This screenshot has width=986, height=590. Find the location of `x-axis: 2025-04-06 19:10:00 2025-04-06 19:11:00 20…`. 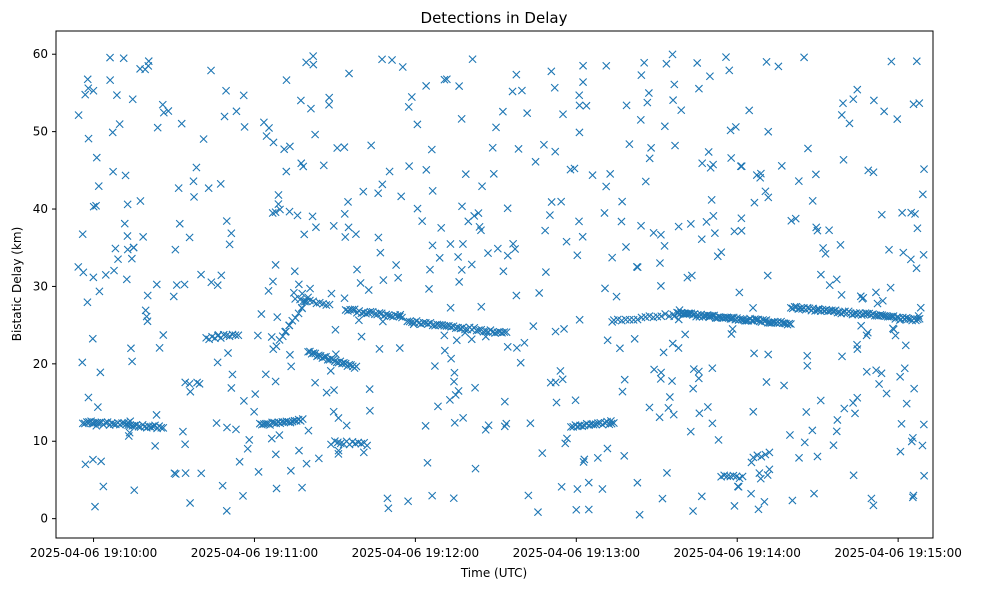

x-axis: 2025-04-06 19:10:00 2025-04-06 19:11:00 20… is located at coordinates (496, 549).